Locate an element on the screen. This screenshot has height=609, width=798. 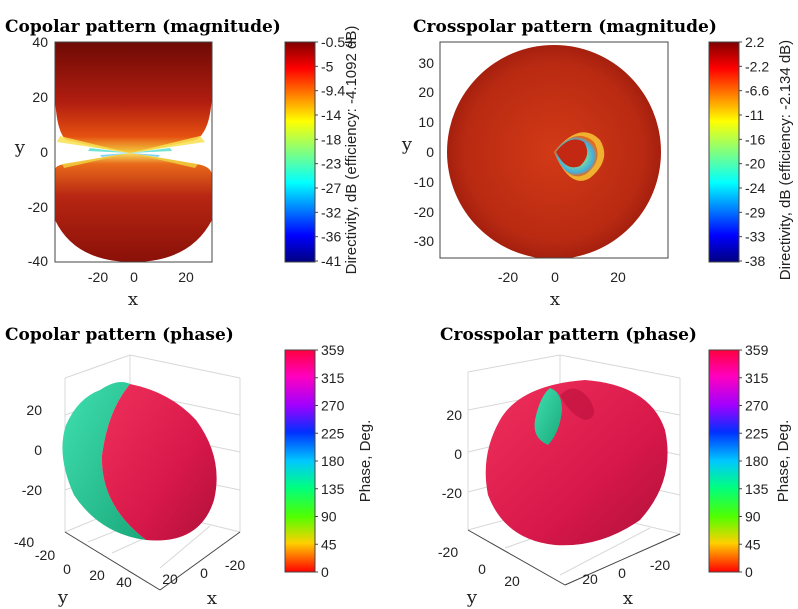
colorbar-tick-label: -32 is located at coordinates (331, 212).